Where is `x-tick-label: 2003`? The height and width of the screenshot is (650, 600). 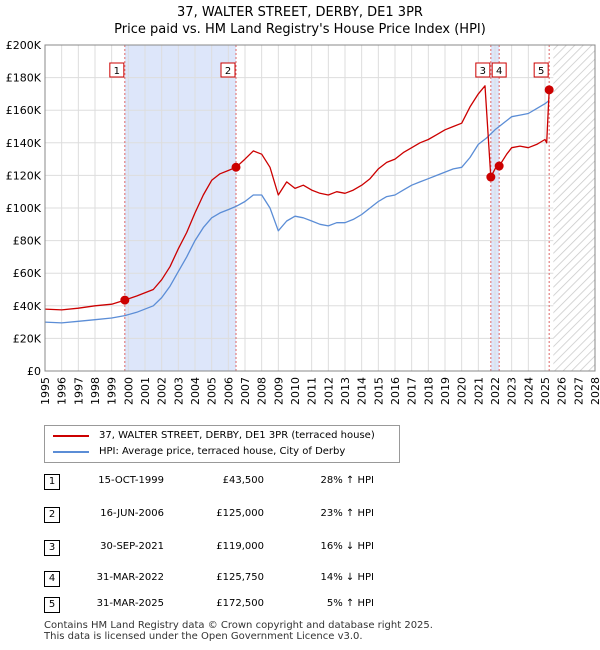
x-tick-label: 2003 is located at coordinates (178, 391).